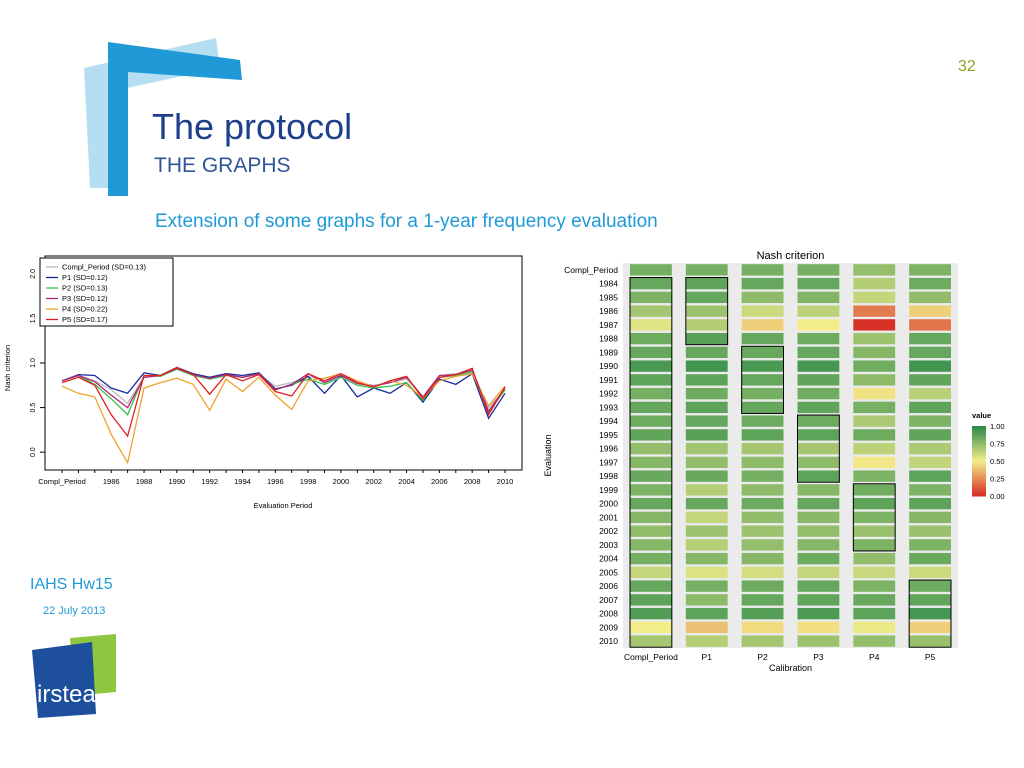  I want to click on row-label: 2005, so click(608, 572).